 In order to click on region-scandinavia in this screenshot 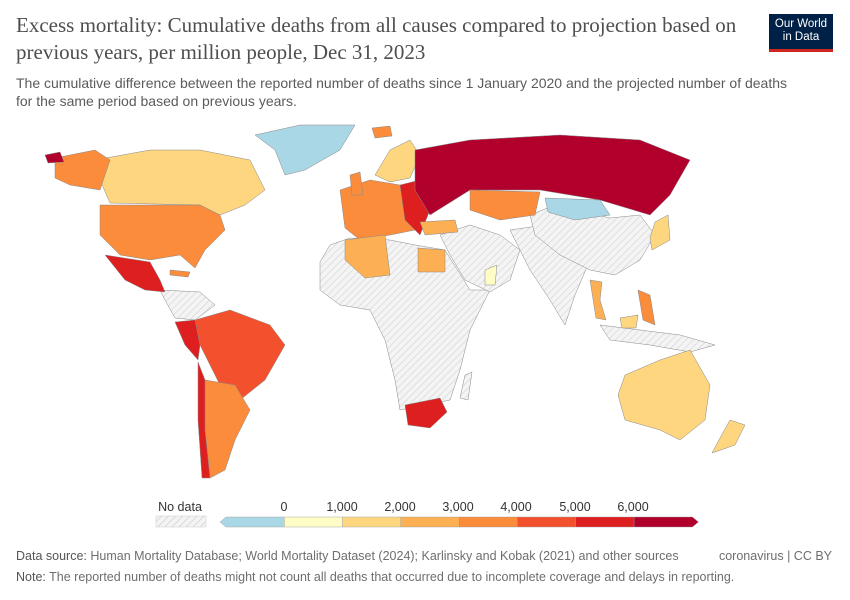, I will do `click(397, 161)`.